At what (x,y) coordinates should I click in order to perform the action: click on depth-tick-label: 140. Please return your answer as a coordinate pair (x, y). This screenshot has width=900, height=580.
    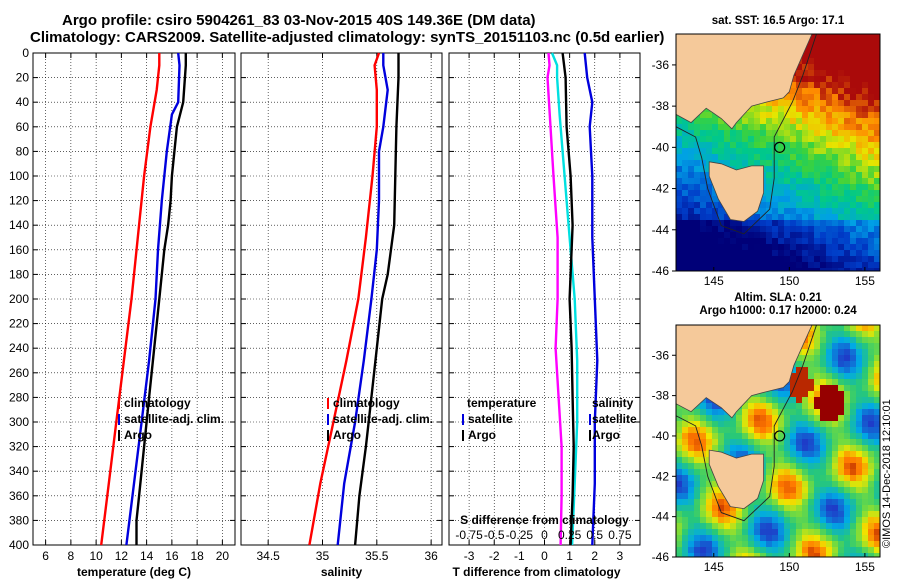
    Looking at the image, I should click on (19, 225).